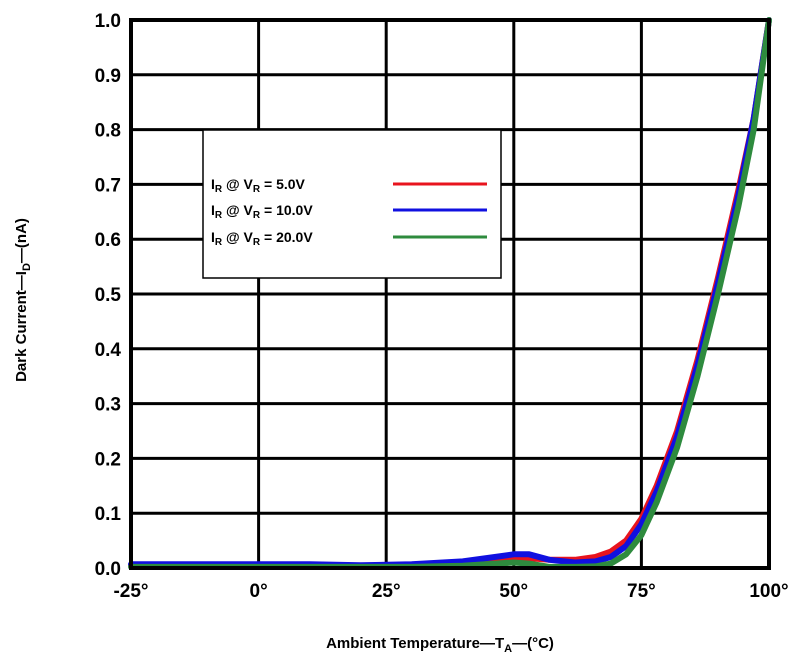 This screenshot has height=658, width=794. What do you see at coordinates (108, 240) in the screenshot?
I see `y-tick-label: 0.6` at bounding box center [108, 240].